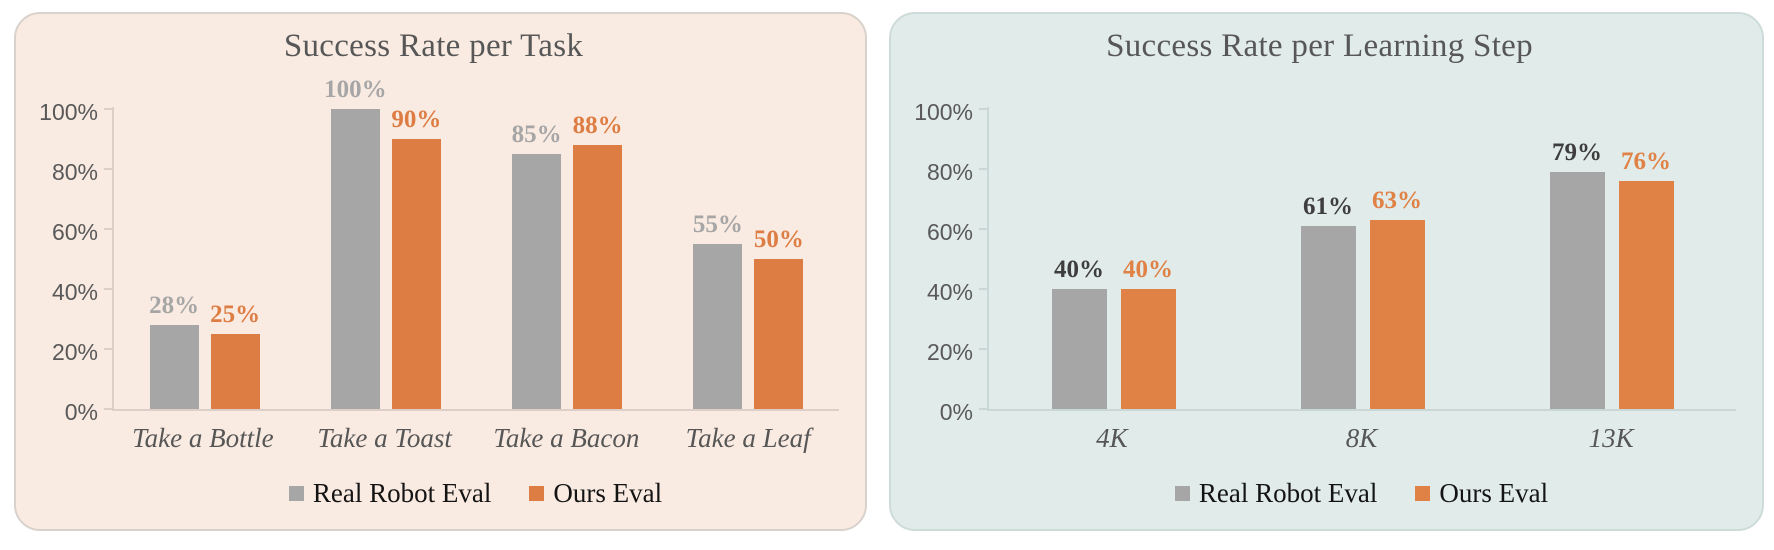 The image size is (1774, 550). I want to click on x-axis-category-label: Take a Leaf, so click(748, 438).